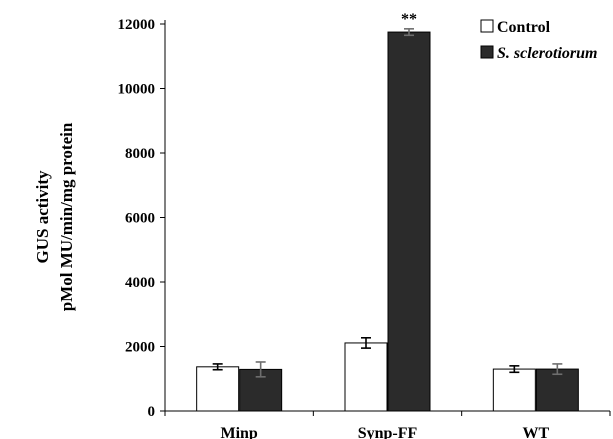  What do you see at coordinates (140, 348) in the screenshot?
I see `y-tick-label: 2000` at bounding box center [140, 348].